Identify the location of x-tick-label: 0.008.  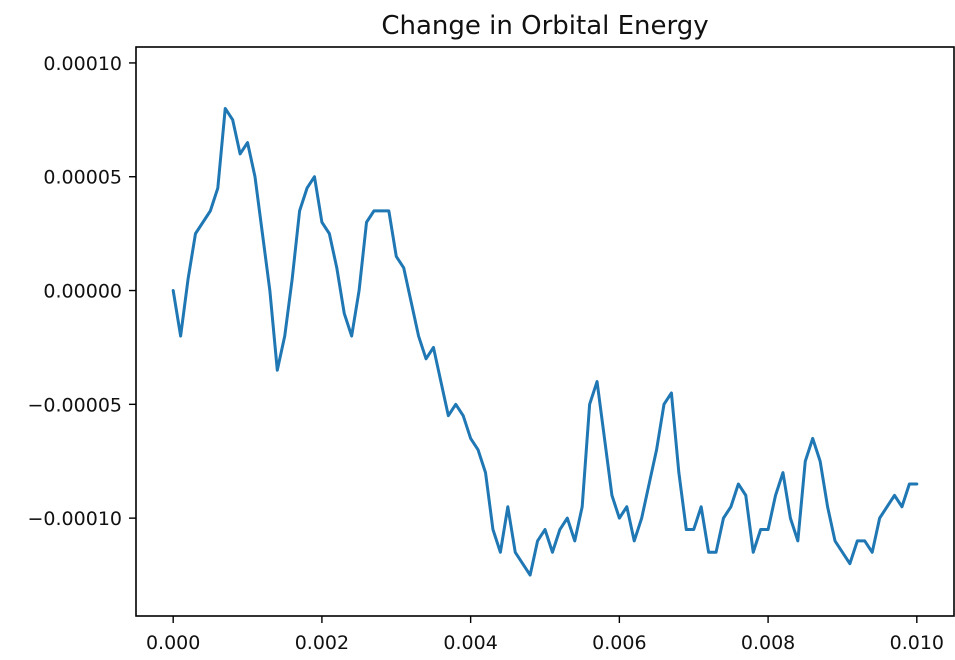
(768, 643).